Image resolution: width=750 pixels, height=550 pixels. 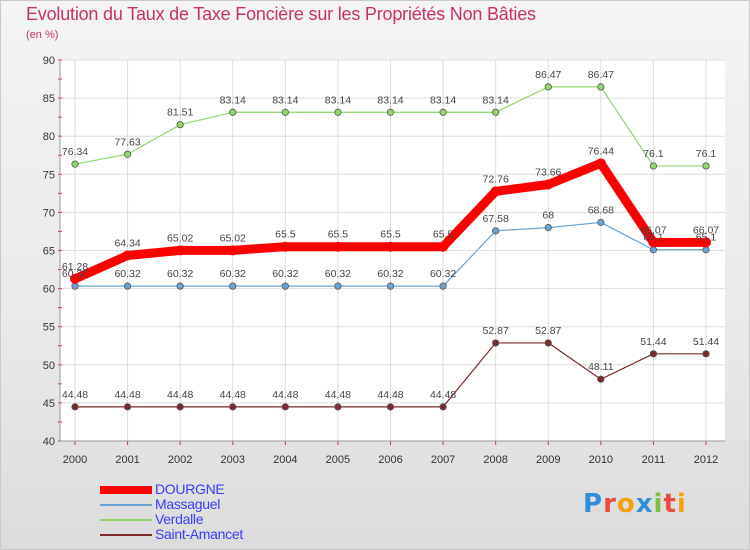 What do you see at coordinates (180, 238) in the screenshot?
I see `data-label: 65.02` at bounding box center [180, 238].